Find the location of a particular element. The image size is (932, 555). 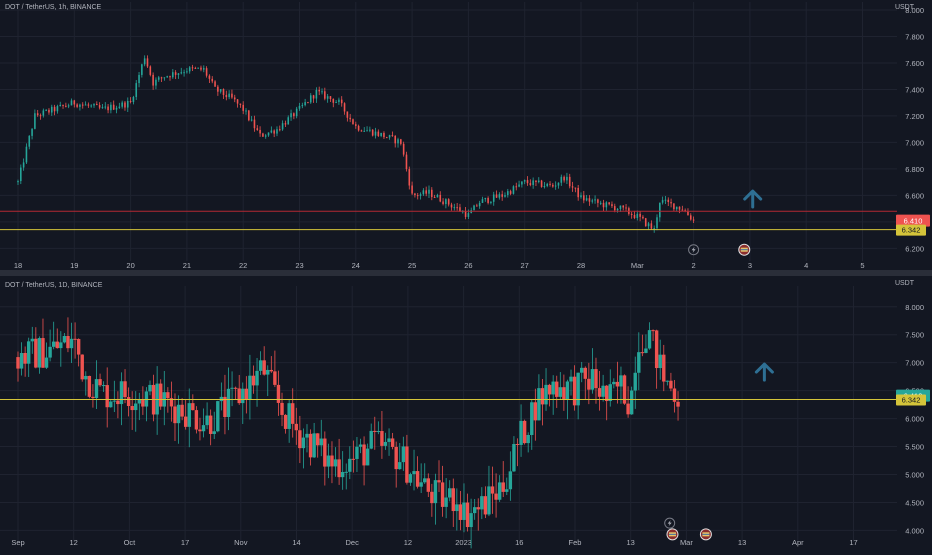

x-tick-label: 22 is located at coordinates (243, 265).